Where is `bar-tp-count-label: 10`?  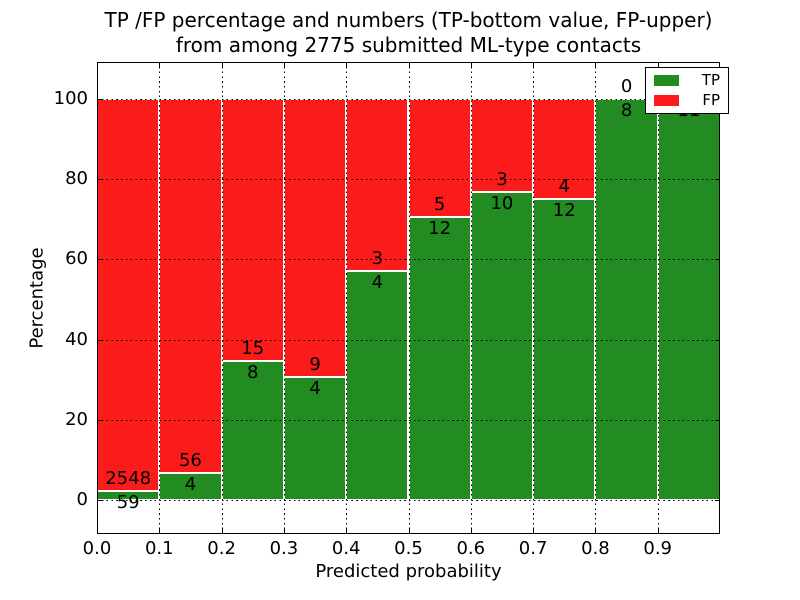
bar-tp-count-label: 10 is located at coordinates (502, 203).